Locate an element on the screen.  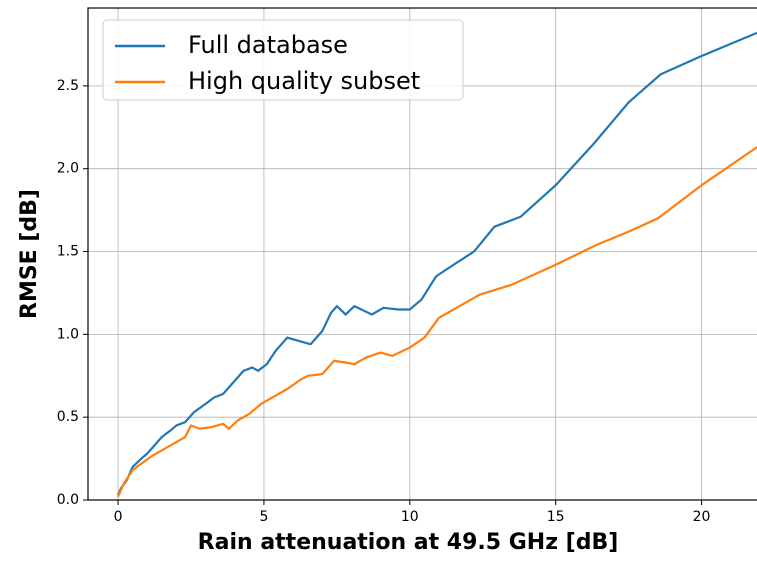
y-tick-label: 1.0 is located at coordinates (68, 334).